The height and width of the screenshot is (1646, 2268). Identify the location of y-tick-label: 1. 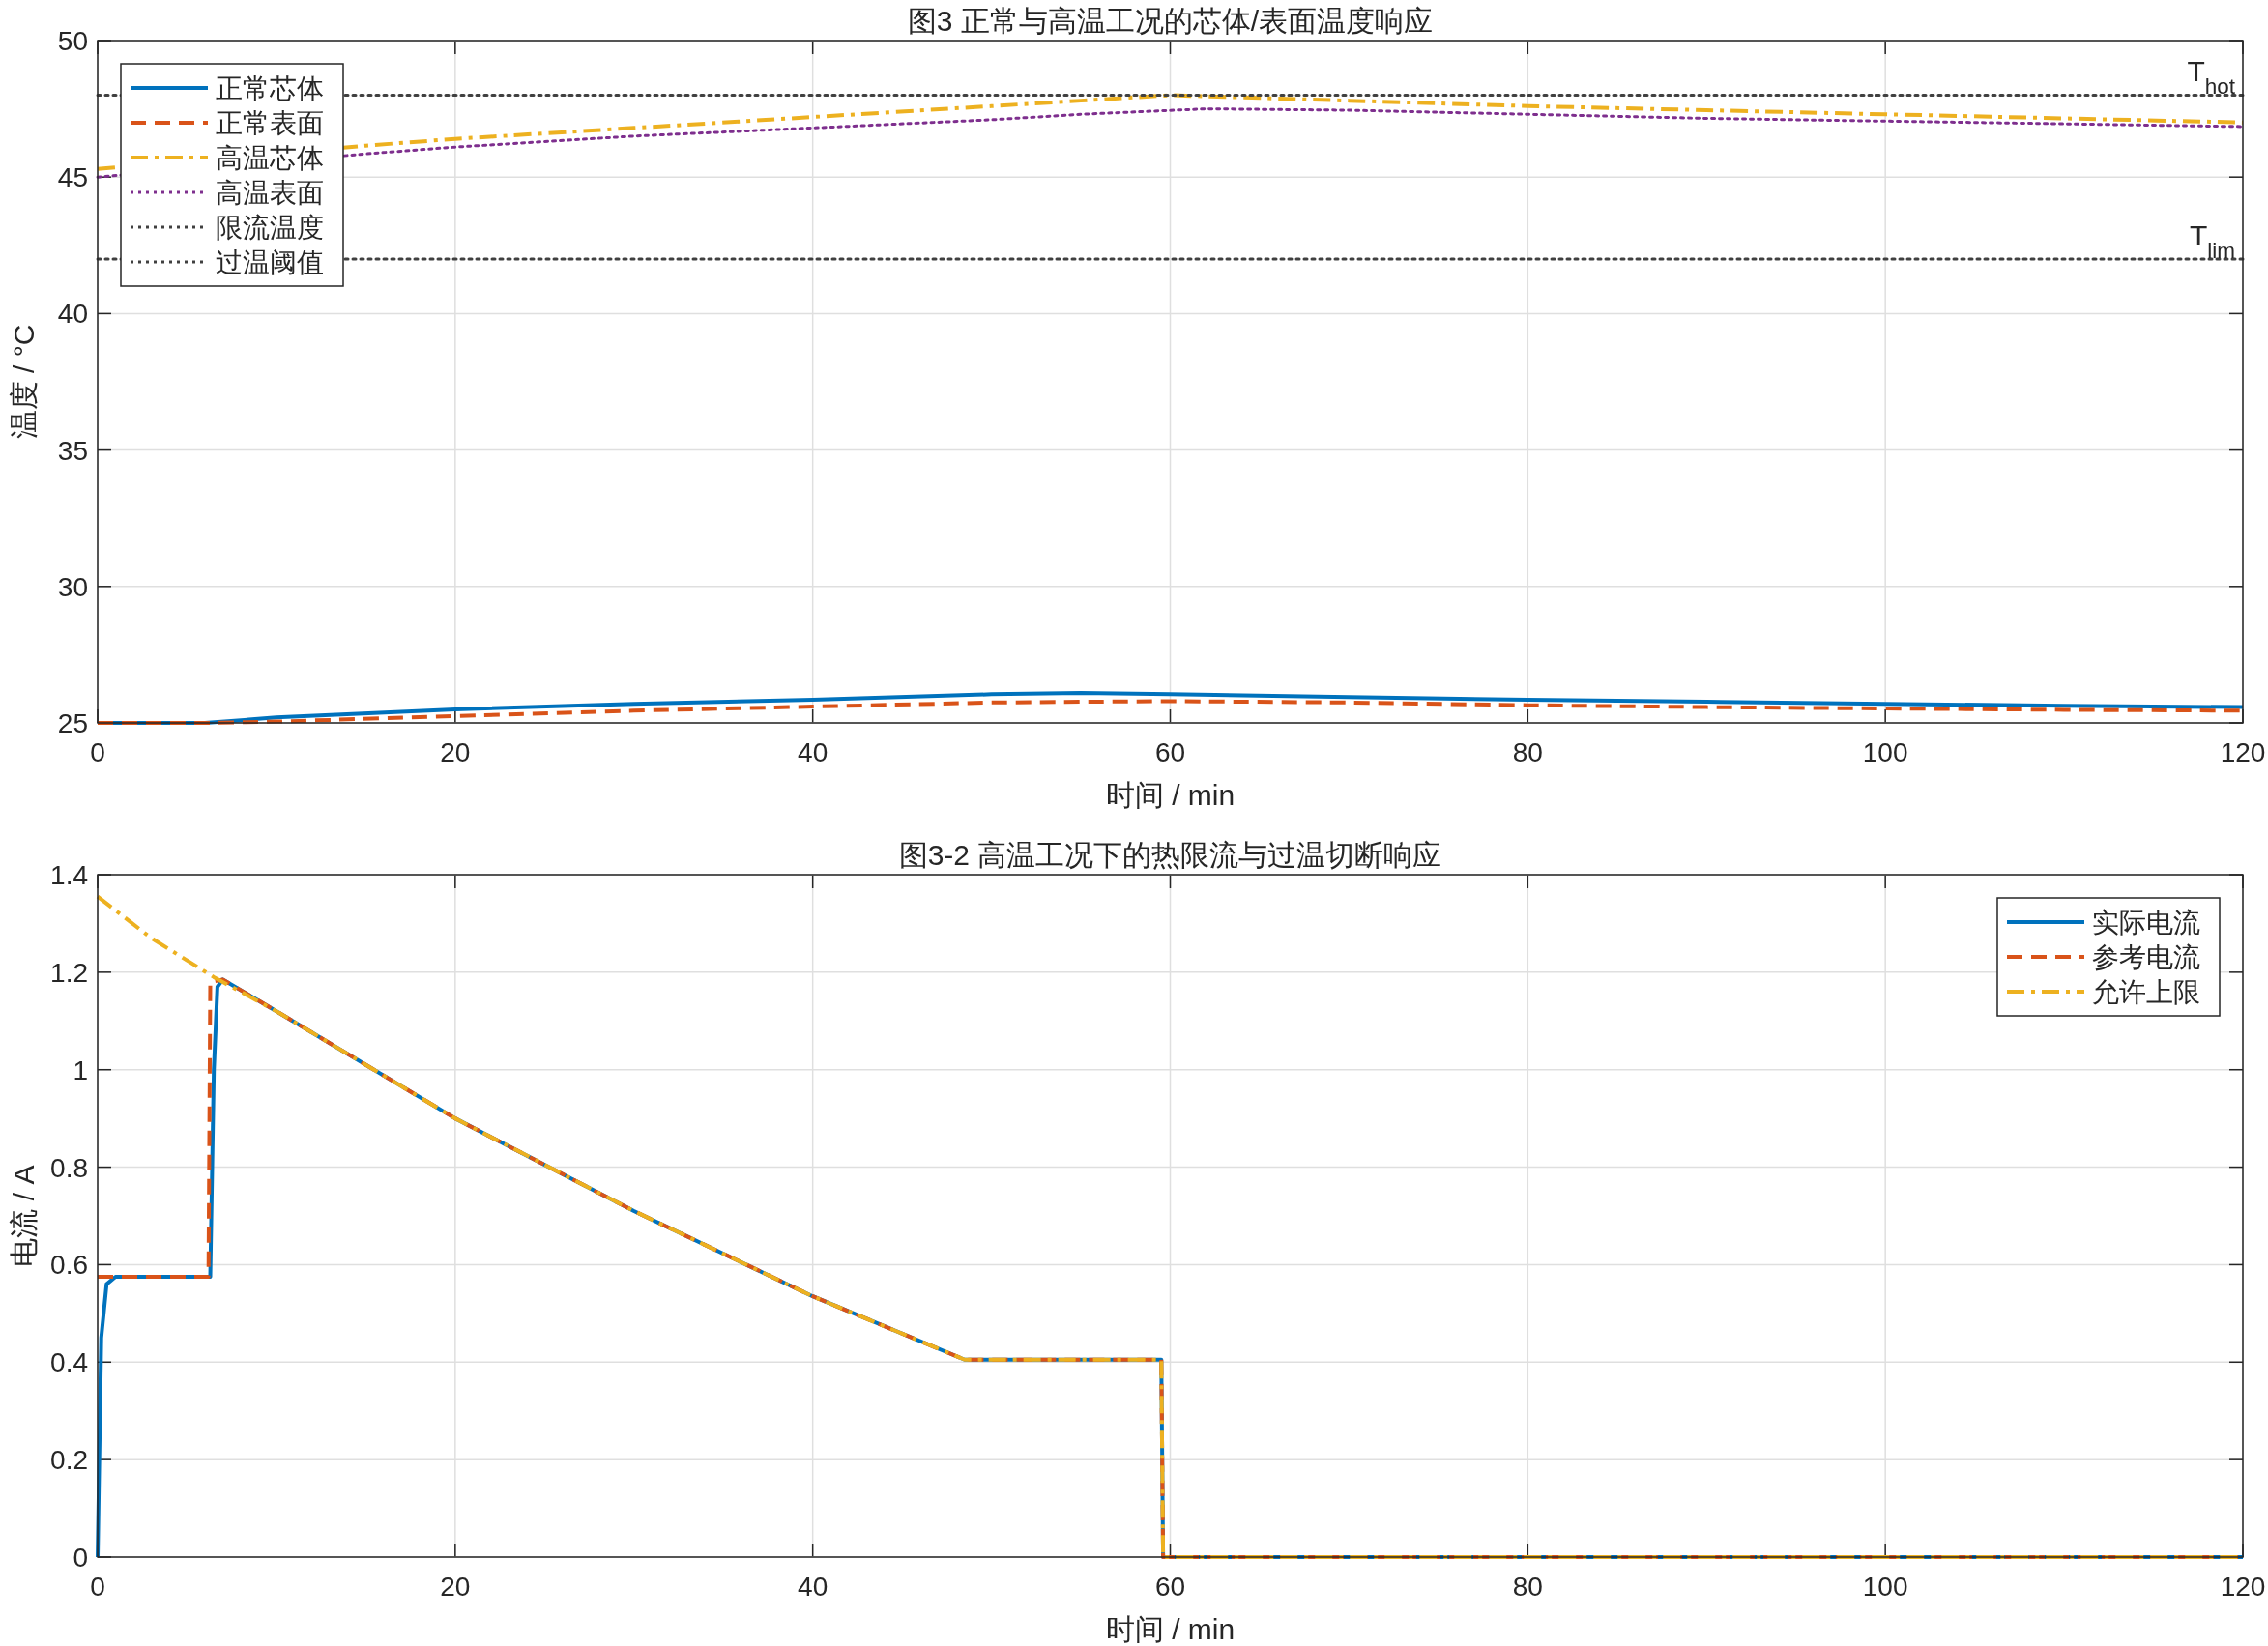
(80, 1069).